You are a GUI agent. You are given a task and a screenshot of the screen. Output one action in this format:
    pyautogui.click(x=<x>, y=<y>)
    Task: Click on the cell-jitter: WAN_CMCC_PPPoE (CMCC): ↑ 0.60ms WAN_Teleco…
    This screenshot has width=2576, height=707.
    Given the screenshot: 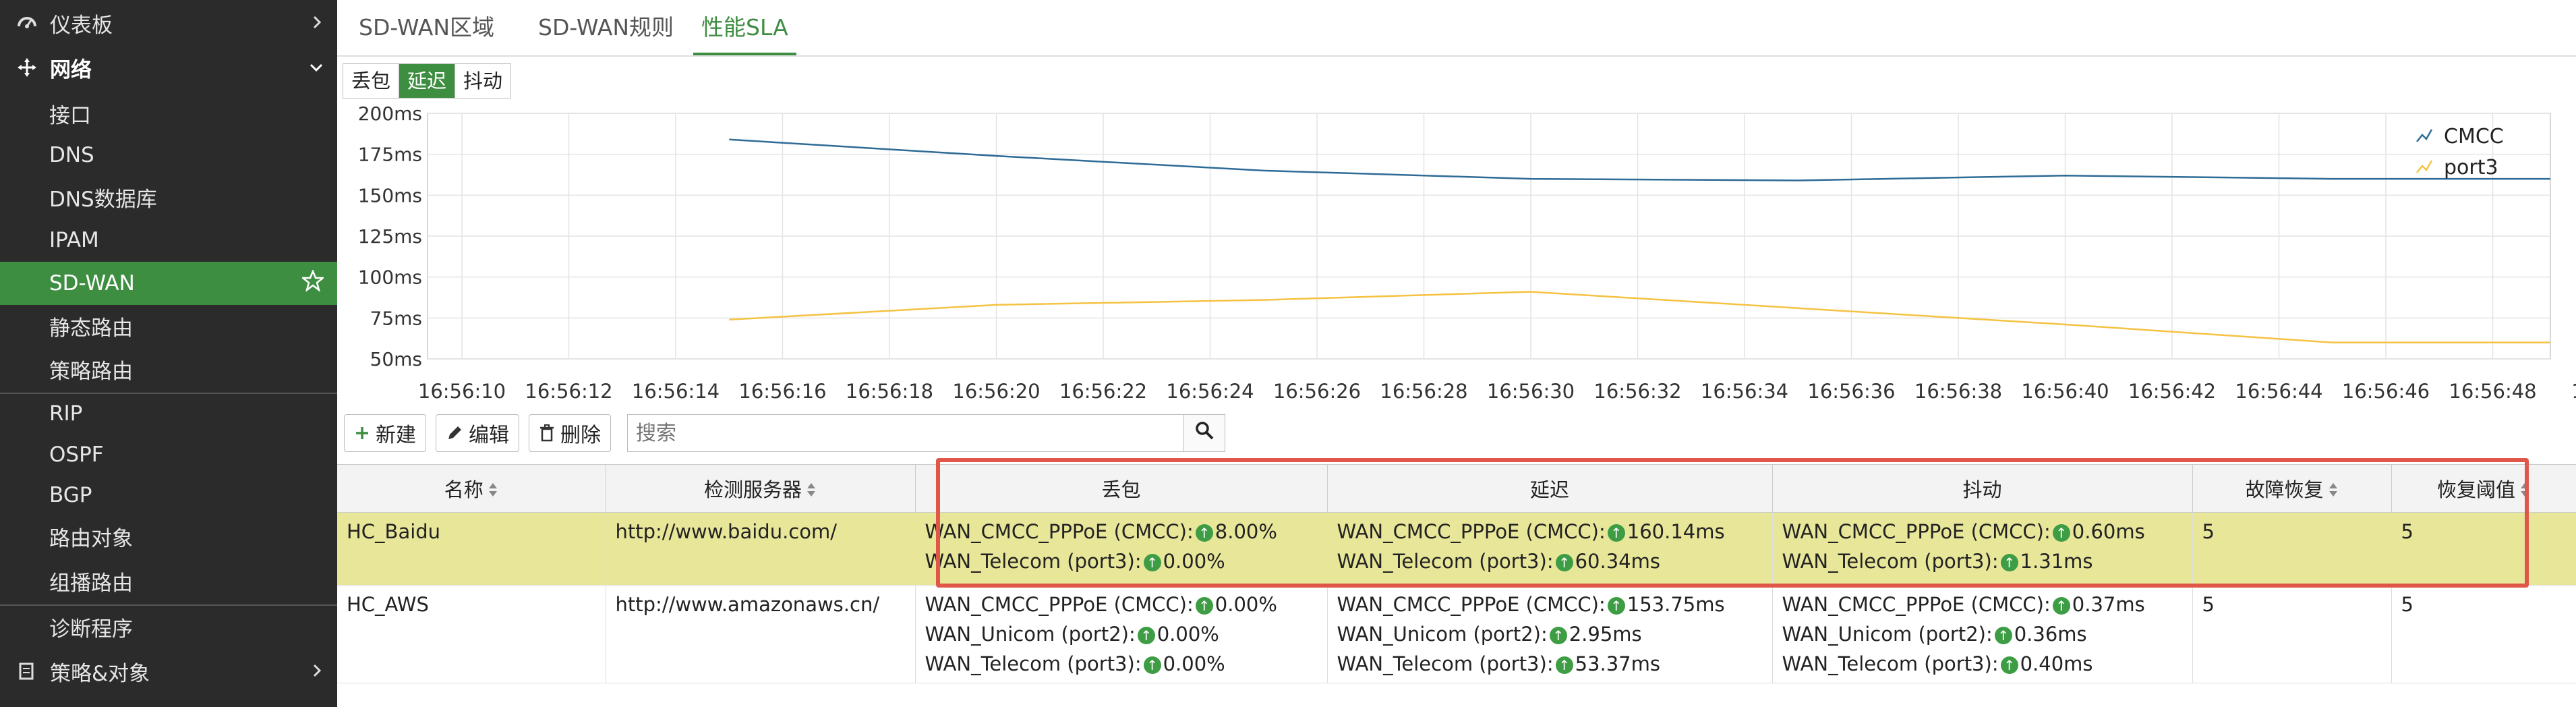 What is the action you would take?
    pyautogui.click(x=1982, y=549)
    